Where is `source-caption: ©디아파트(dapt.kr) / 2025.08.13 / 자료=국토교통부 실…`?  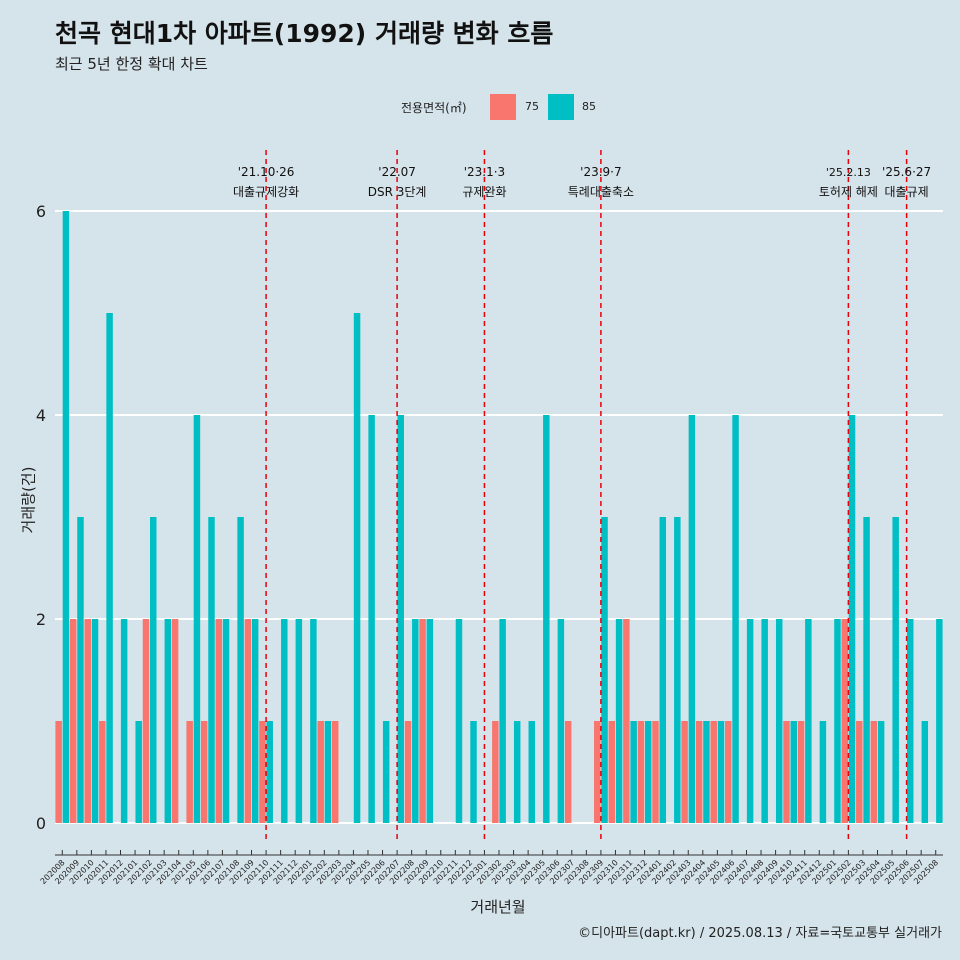
source-caption: ©디아파트(dapt.kr) / 2025.08.13 / 자료=국토교통부 실… is located at coordinates (760, 933).